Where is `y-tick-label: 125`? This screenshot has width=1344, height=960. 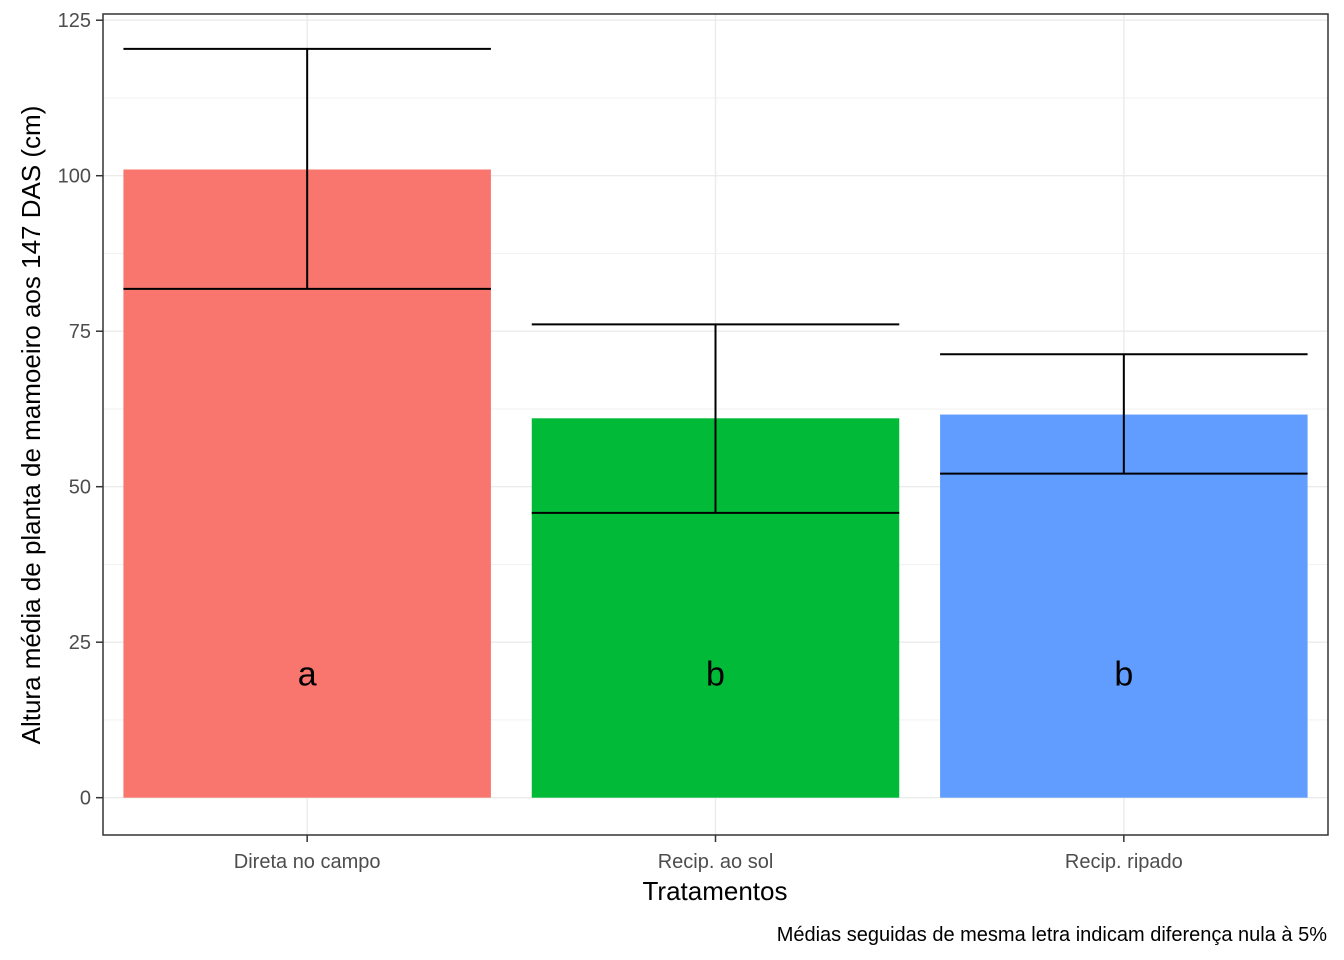 y-tick-label: 125 is located at coordinates (74, 21).